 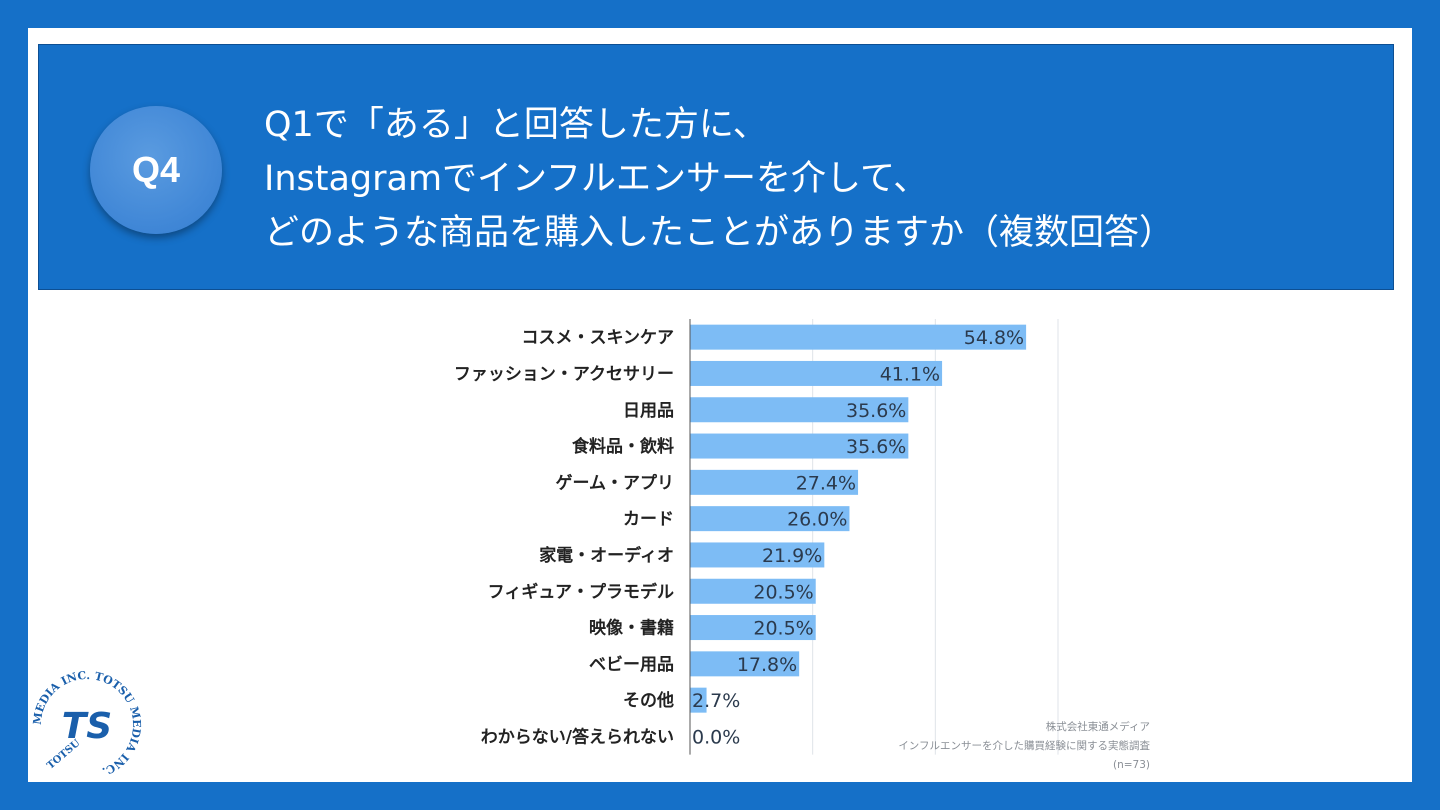 I want to click on question-line-3: どのような商品を購入したことがありますか（複数回答）, so click(x=719, y=233).